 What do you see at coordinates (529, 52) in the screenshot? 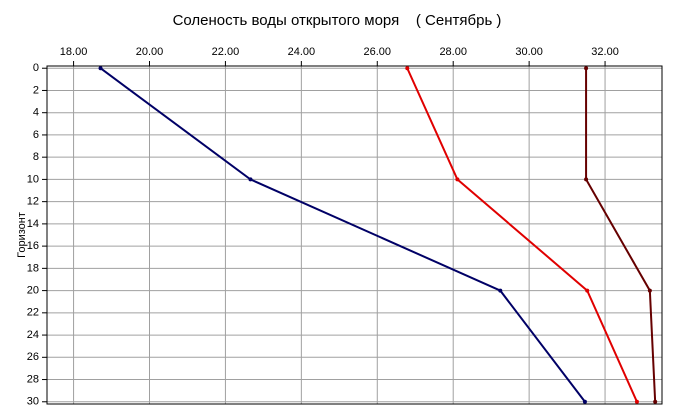
I see `x-tick-label: 30.00` at bounding box center [529, 52].